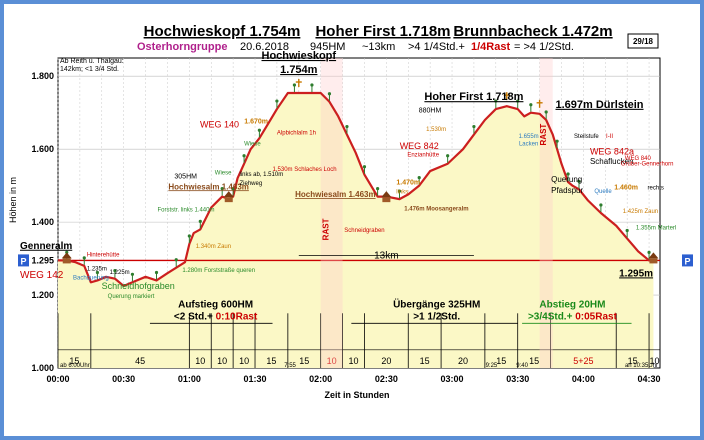 The width and height of the screenshot is (704, 440). Describe the element at coordinates (436, 47) in the screenshot. I see `subtitle-time-a: >4 1/4Std.+` at that location.